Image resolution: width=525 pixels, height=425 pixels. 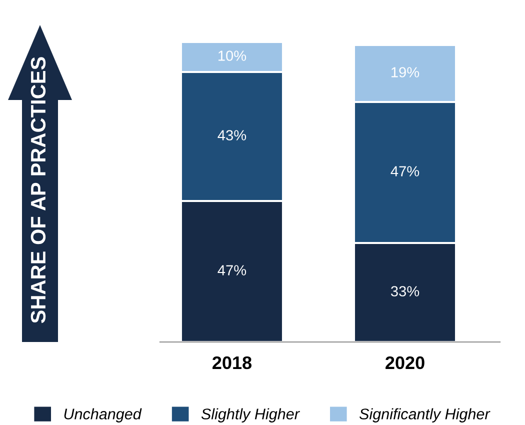 What do you see at coordinates (232, 55) in the screenshot?
I see `data-label: 10%` at bounding box center [232, 55].